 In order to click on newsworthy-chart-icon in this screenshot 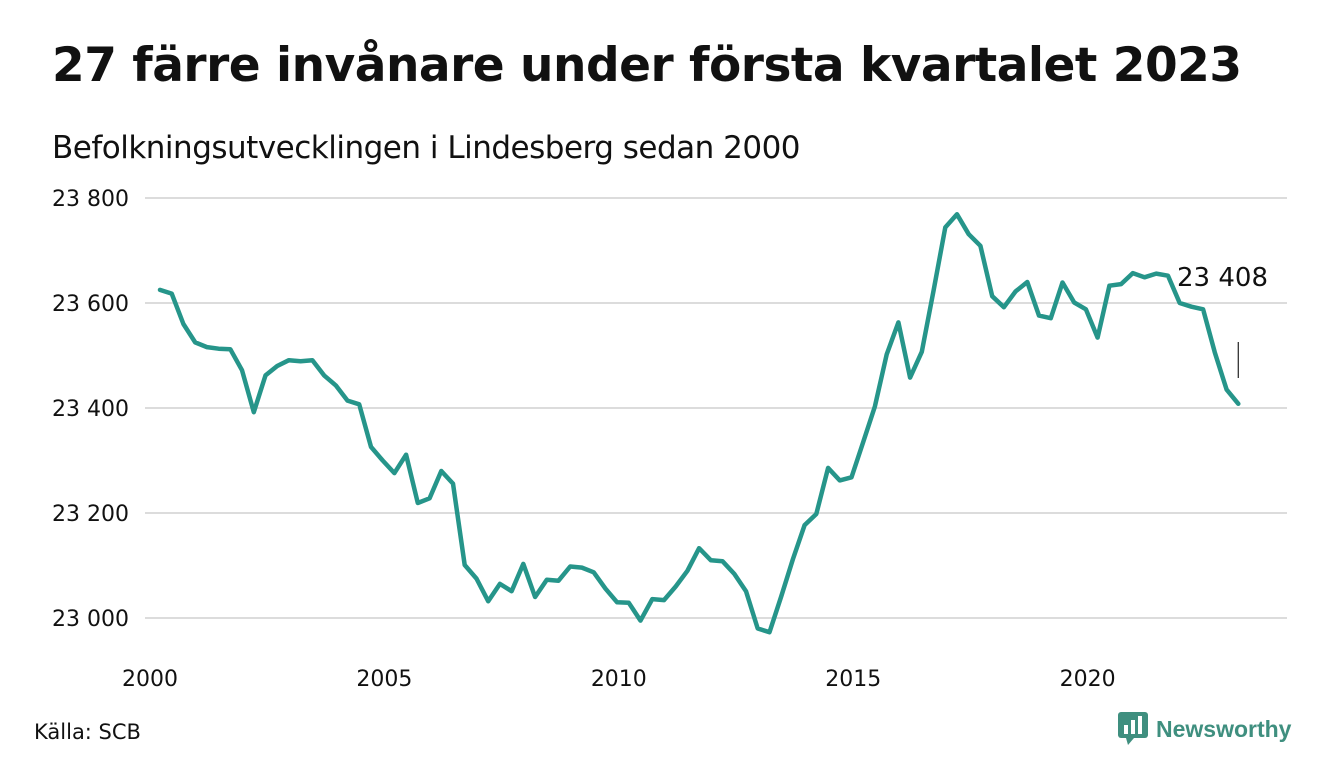, I will do `click(1133, 728)`.